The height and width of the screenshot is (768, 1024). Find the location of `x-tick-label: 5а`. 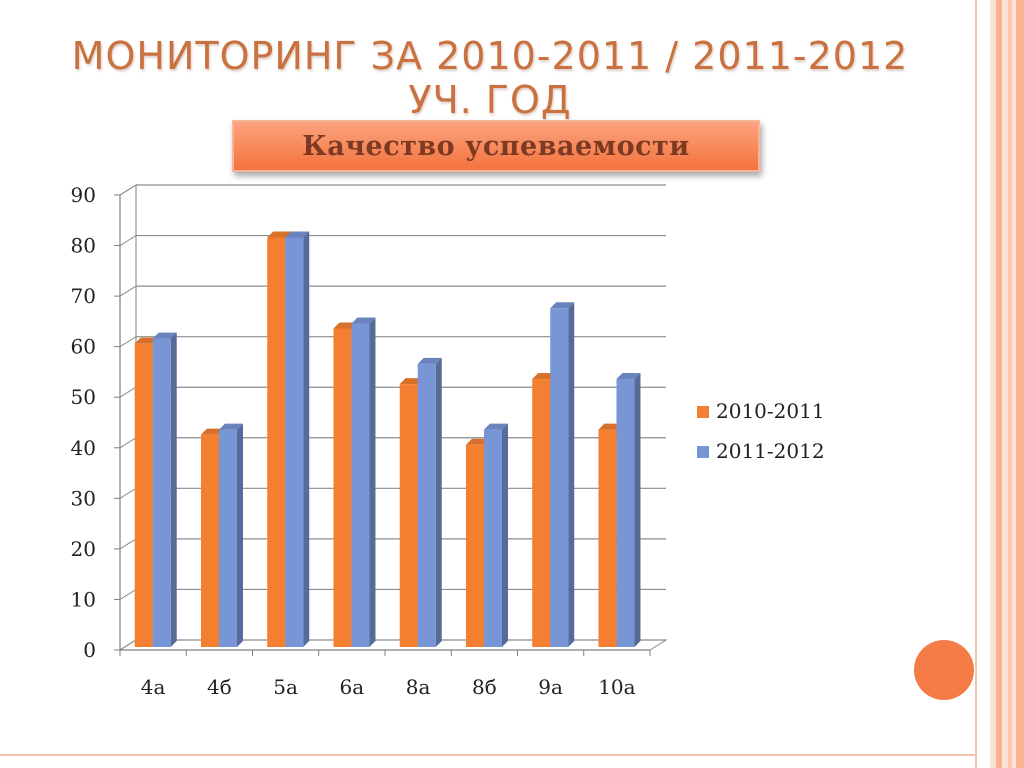

x-tick-label: 5а is located at coordinates (285, 687).